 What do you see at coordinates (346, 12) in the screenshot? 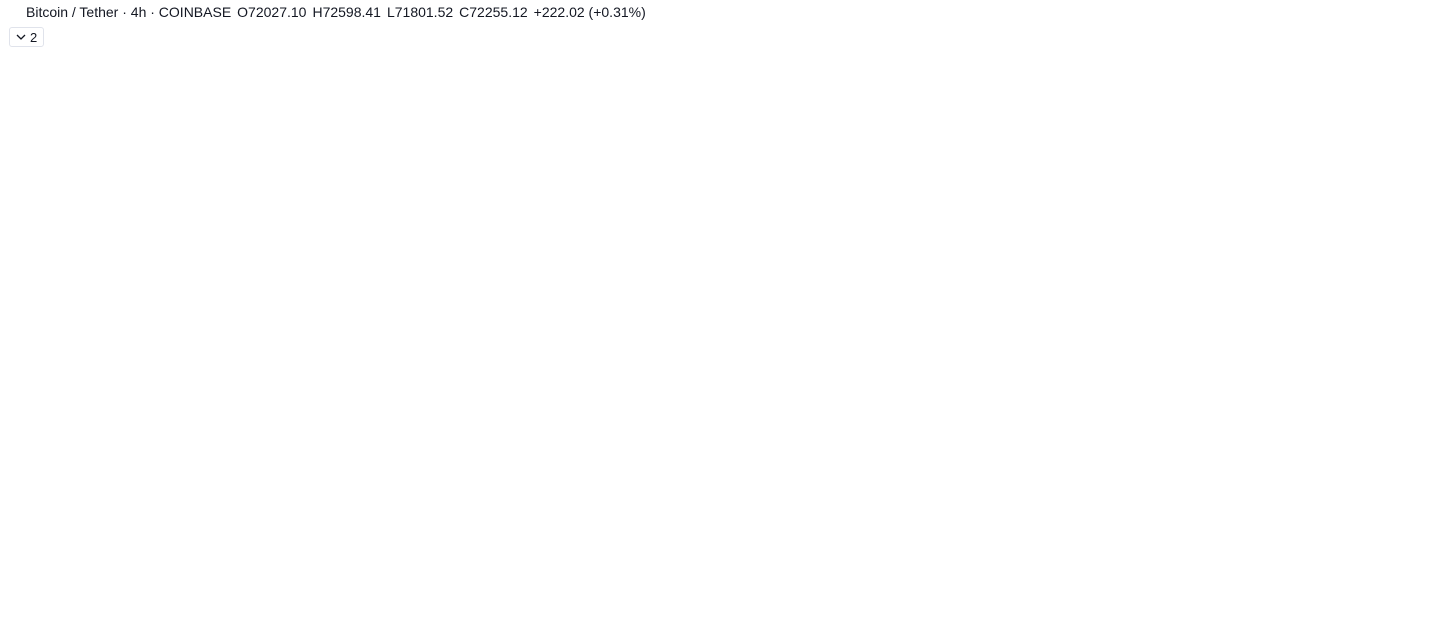
I see `high-value: H72598.41` at bounding box center [346, 12].